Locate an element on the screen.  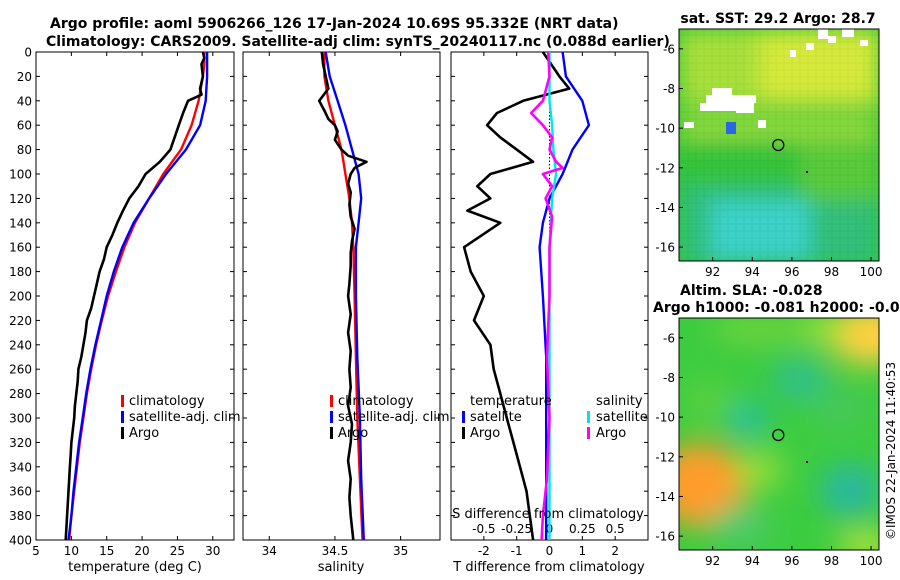
x-tick-label: 15 is located at coordinates (106, 551).